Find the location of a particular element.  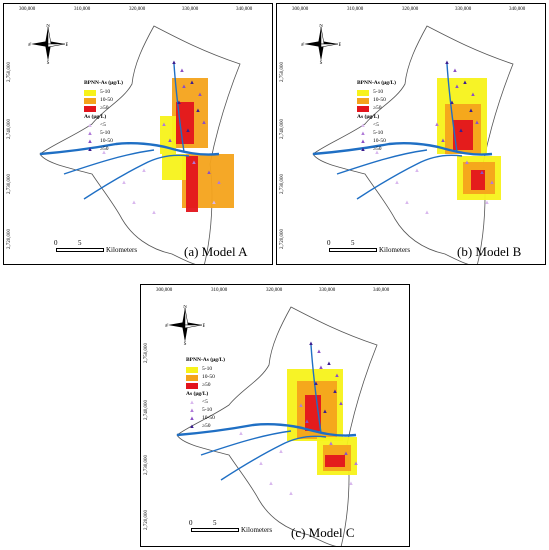

x-tick: 330,000 is located at coordinates (327, 290).